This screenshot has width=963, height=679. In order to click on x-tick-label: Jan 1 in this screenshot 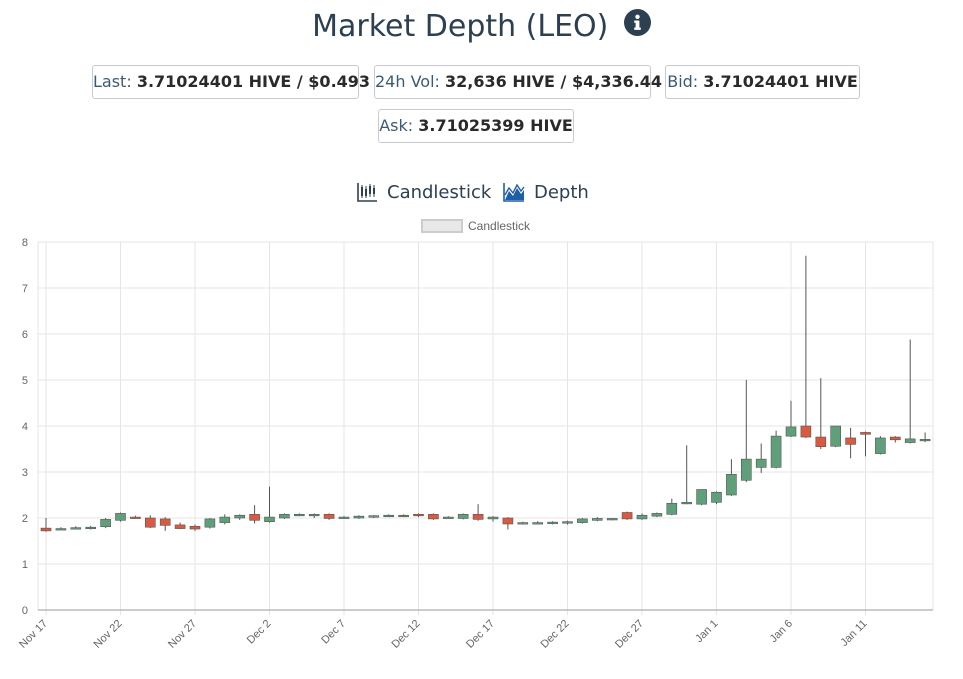, I will do `click(707, 632)`.